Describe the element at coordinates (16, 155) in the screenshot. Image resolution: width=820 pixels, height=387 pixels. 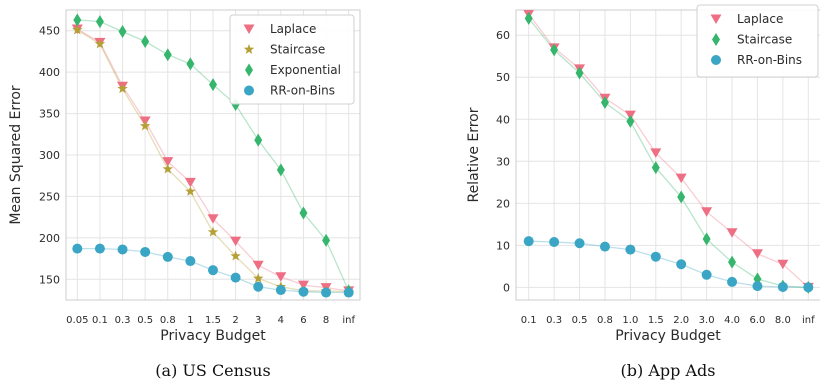
I see `chart-1-ylabel: Mean Squared Error` at that location.